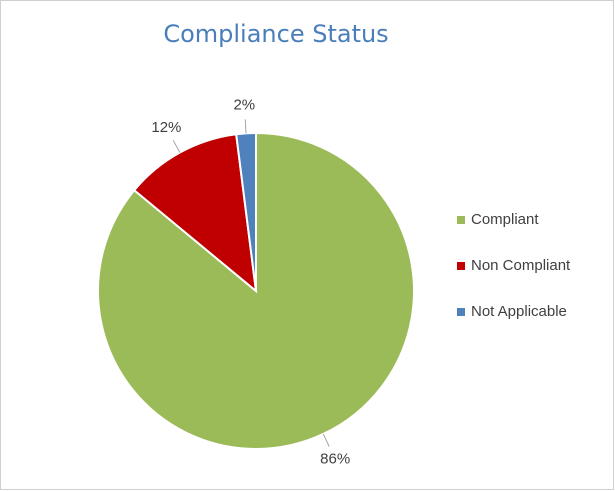 This screenshot has width=615, height=491. What do you see at coordinates (244, 104) in the screenshot?
I see `data-label: 2%` at bounding box center [244, 104].